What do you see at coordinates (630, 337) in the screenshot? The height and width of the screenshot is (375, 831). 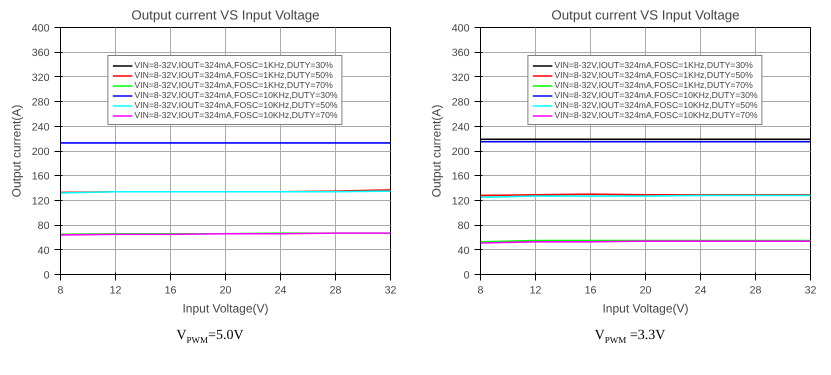 I see `text: V$_{PWM}$ =3.3V` at bounding box center [630, 337].